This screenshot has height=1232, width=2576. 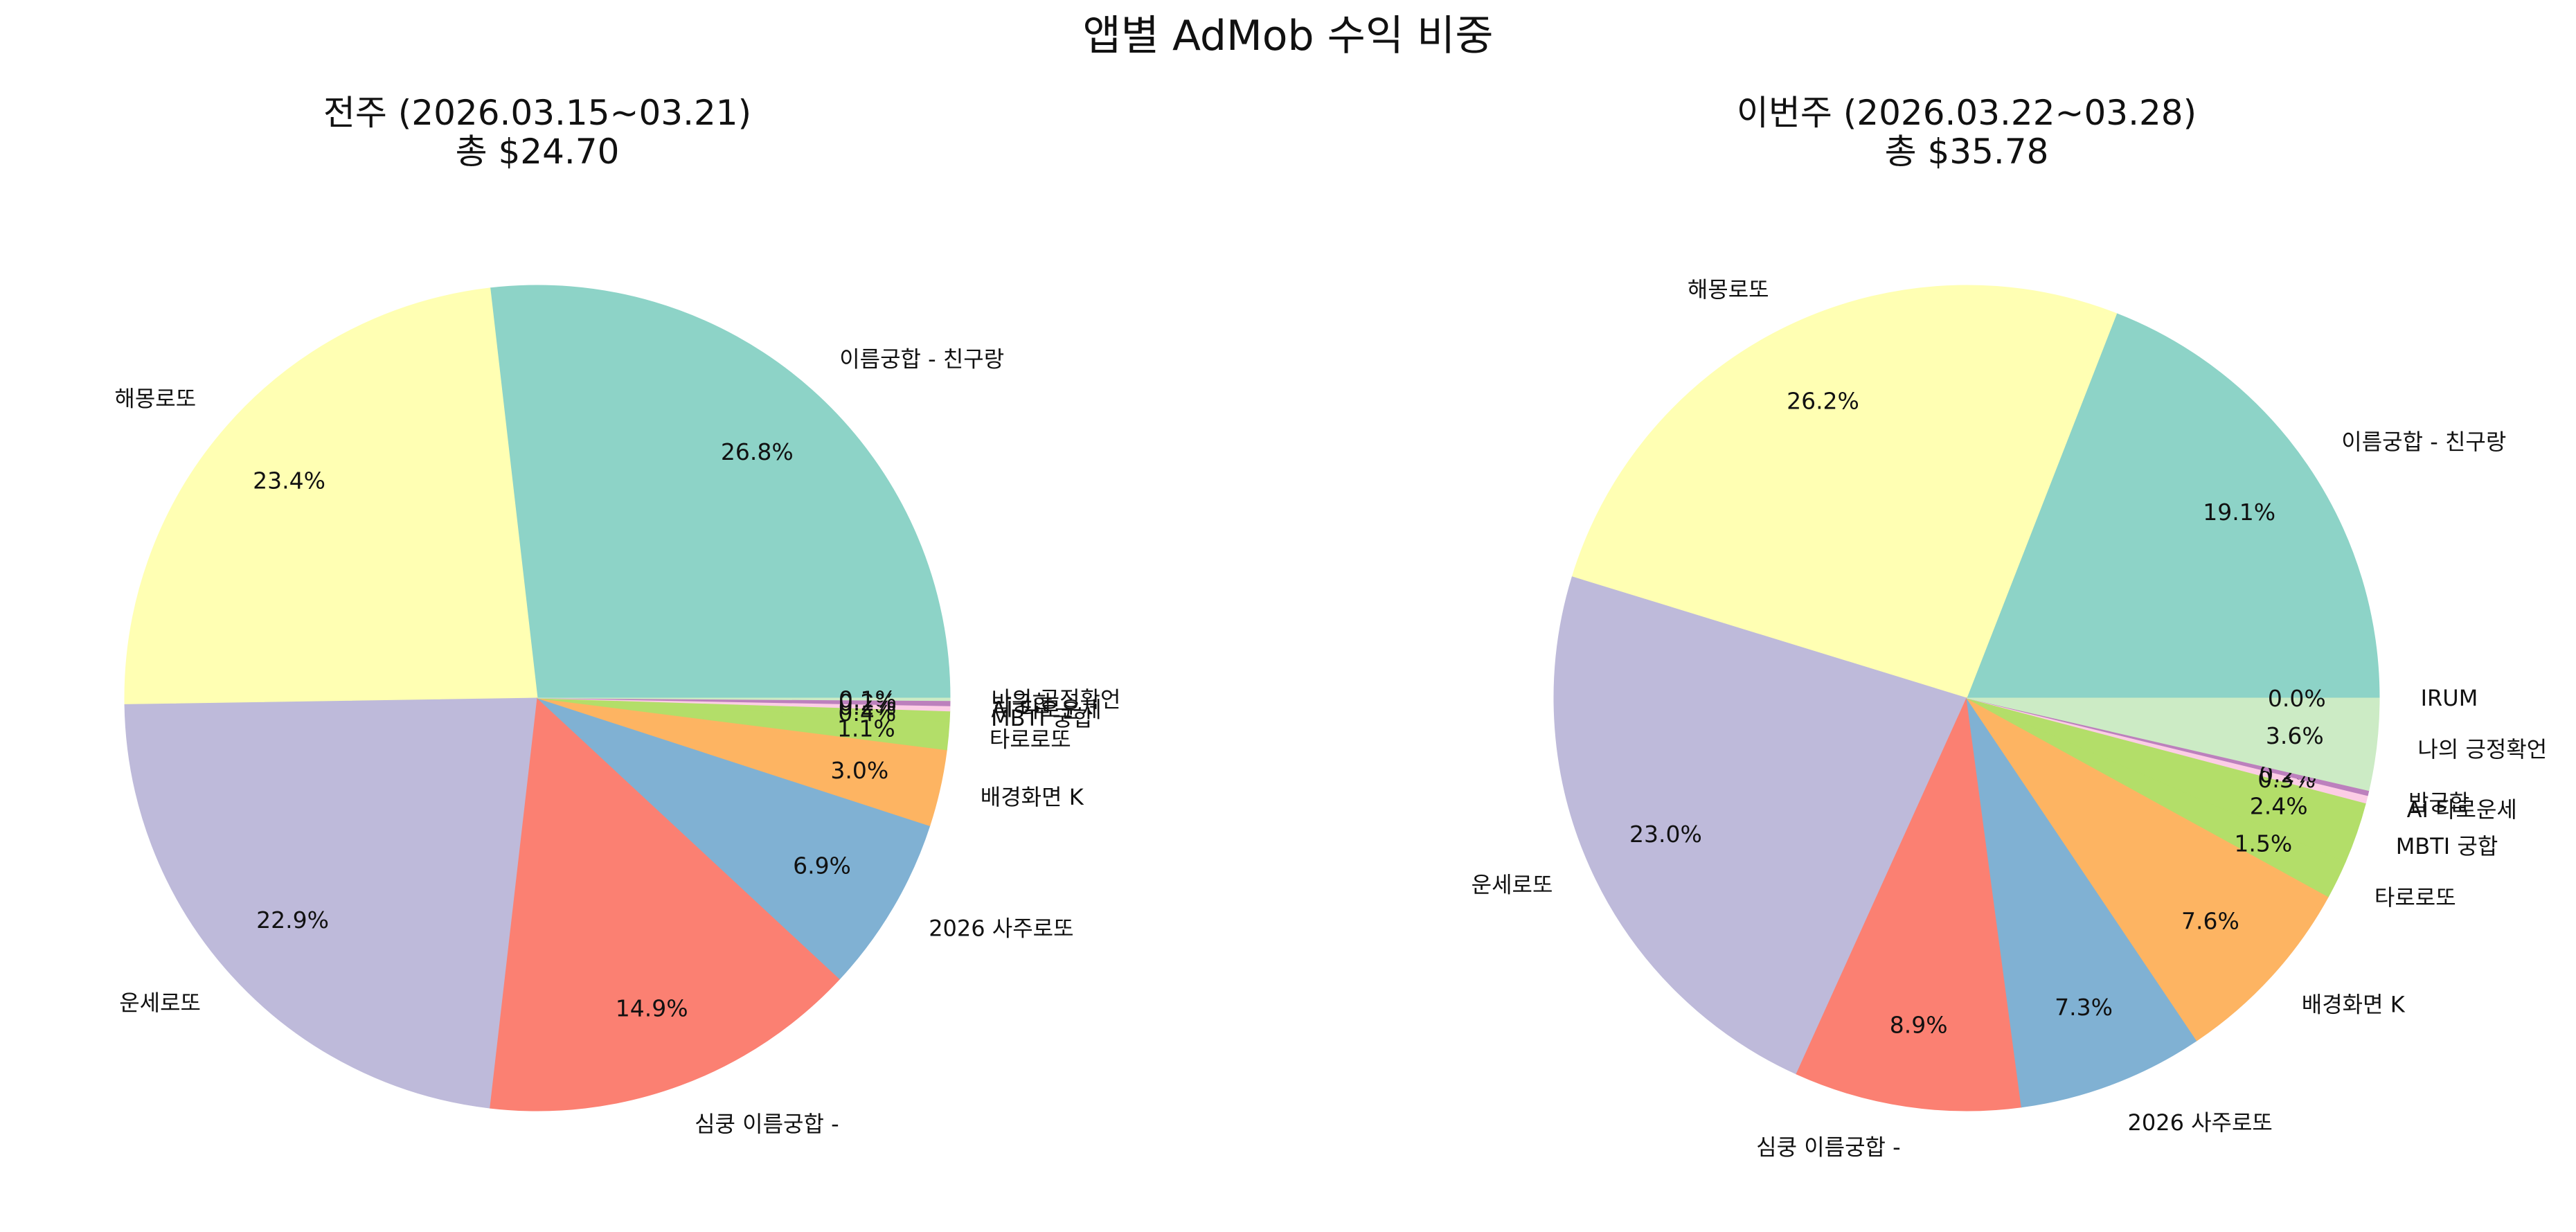 I want to click on slice-label-this-week-심쿵-이름궁합: 심쿵 이름궁합 -, so click(x=1828, y=1147).